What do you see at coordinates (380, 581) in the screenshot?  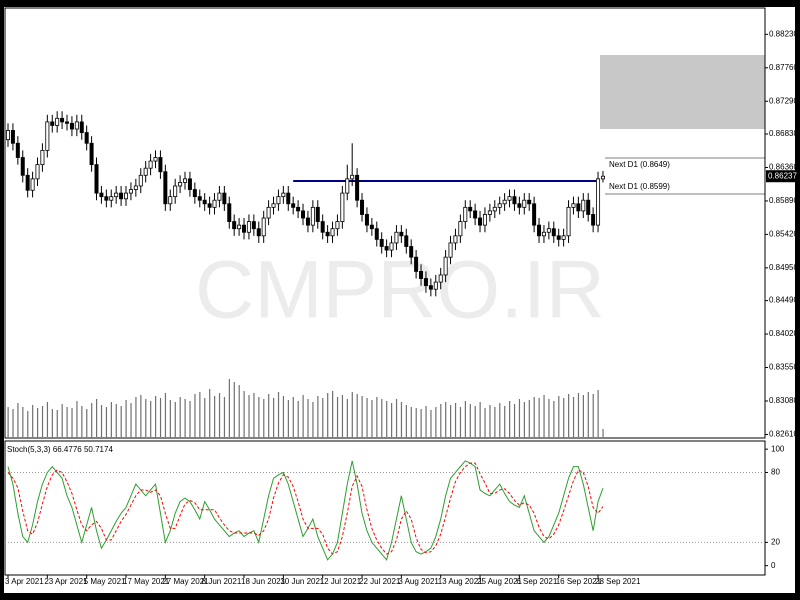 I see `x-tick-label: 22 Jul 2021` at bounding box center [380, 581].